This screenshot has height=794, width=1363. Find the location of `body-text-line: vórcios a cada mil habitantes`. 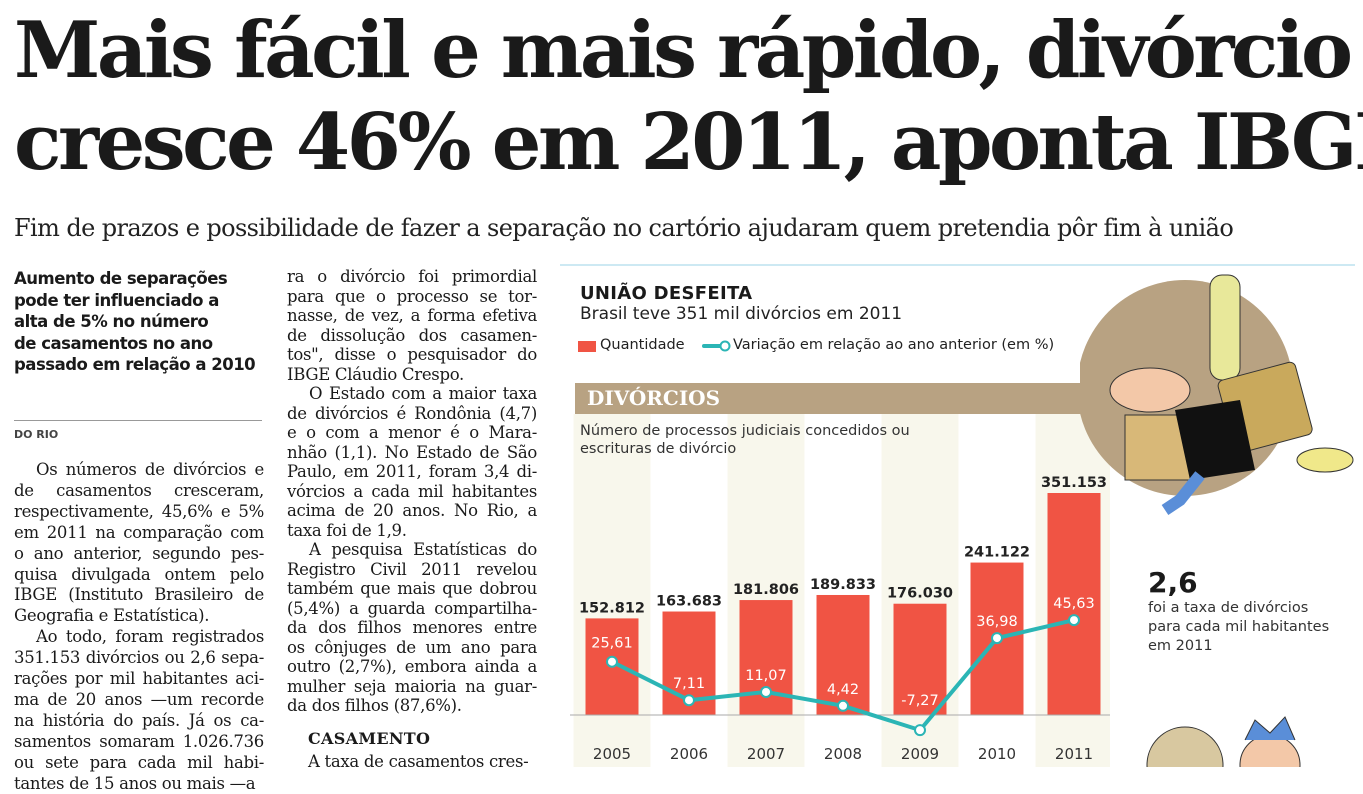

body-text-line: vórcios a cada mil habitantes is located at coordinates (412, 491).